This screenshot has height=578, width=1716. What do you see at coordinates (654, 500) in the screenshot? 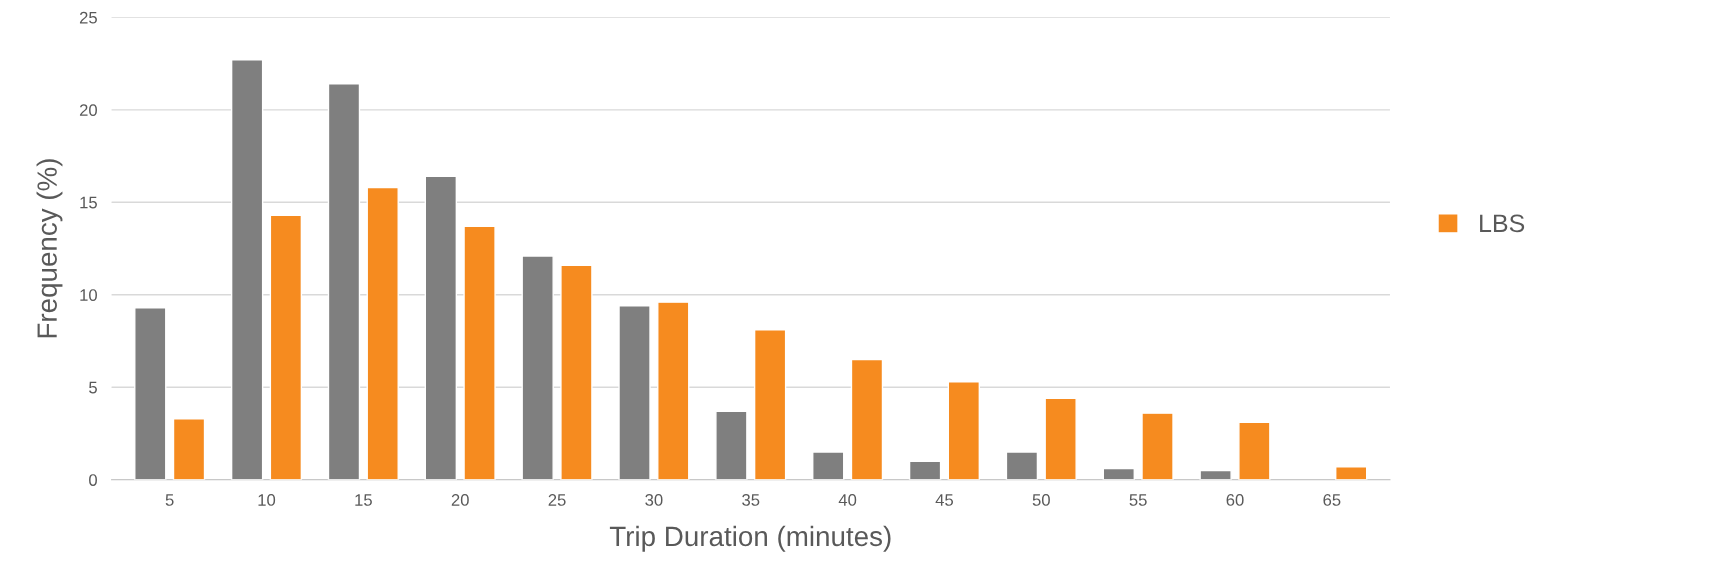
I see `x-tick-label: 30` at bounding box center [654, 500].